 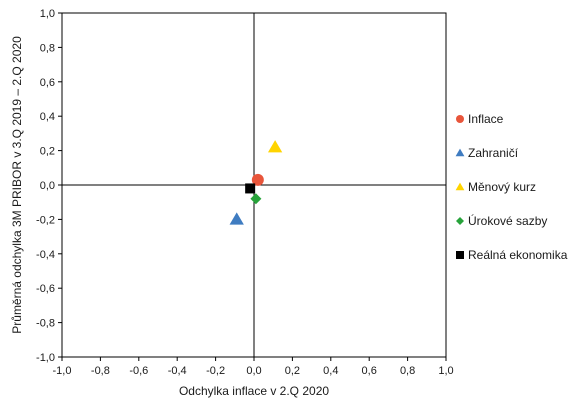 I want to click on legend-marker-realna-ekonomika, so click(x=460, y=255).